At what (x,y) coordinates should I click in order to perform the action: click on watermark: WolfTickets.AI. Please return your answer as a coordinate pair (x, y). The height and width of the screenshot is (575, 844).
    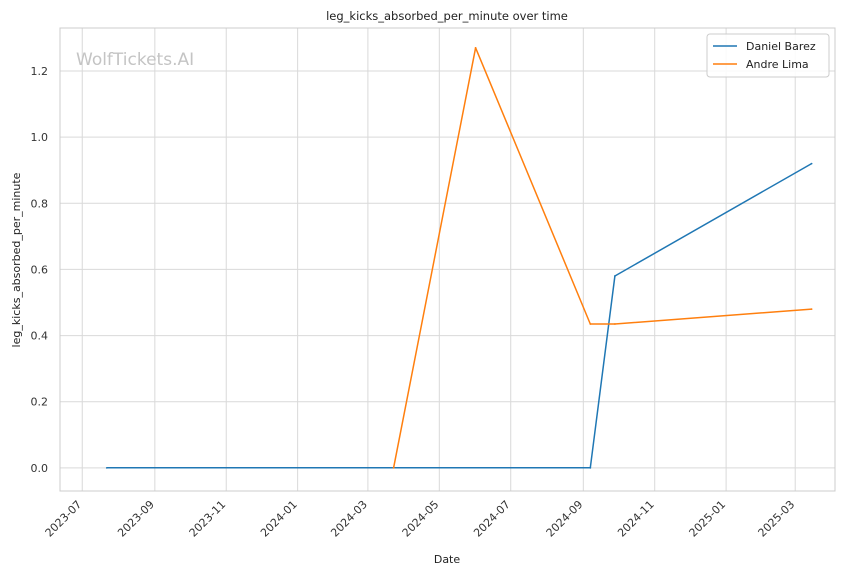
    Looking at the image, I should click on (135, 60).